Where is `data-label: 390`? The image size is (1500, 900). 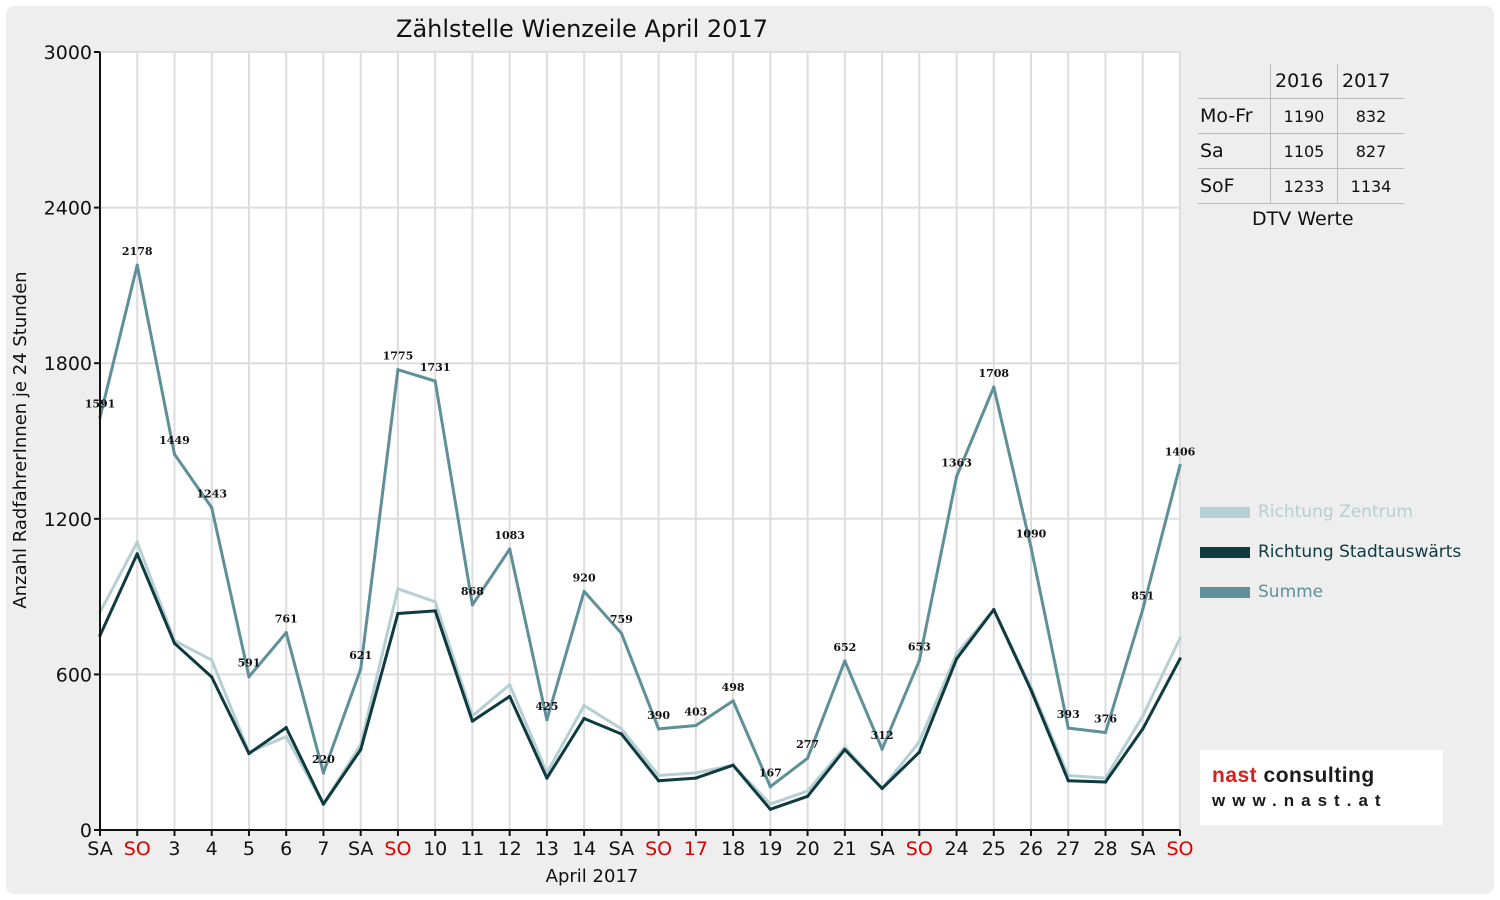
data-label: 390 is located at coordinates (658, 715).